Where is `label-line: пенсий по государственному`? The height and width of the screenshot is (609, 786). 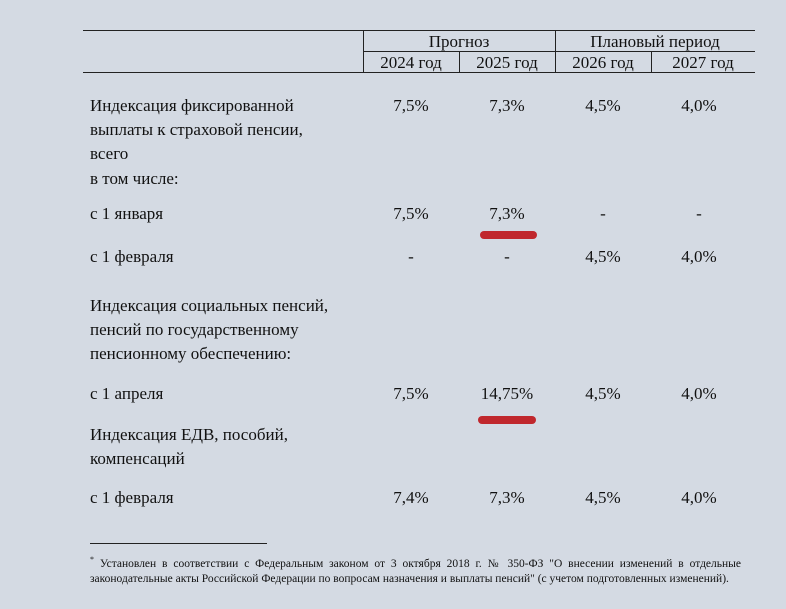
label-line: пенсий по государственному is located at coordinates (194, 329).